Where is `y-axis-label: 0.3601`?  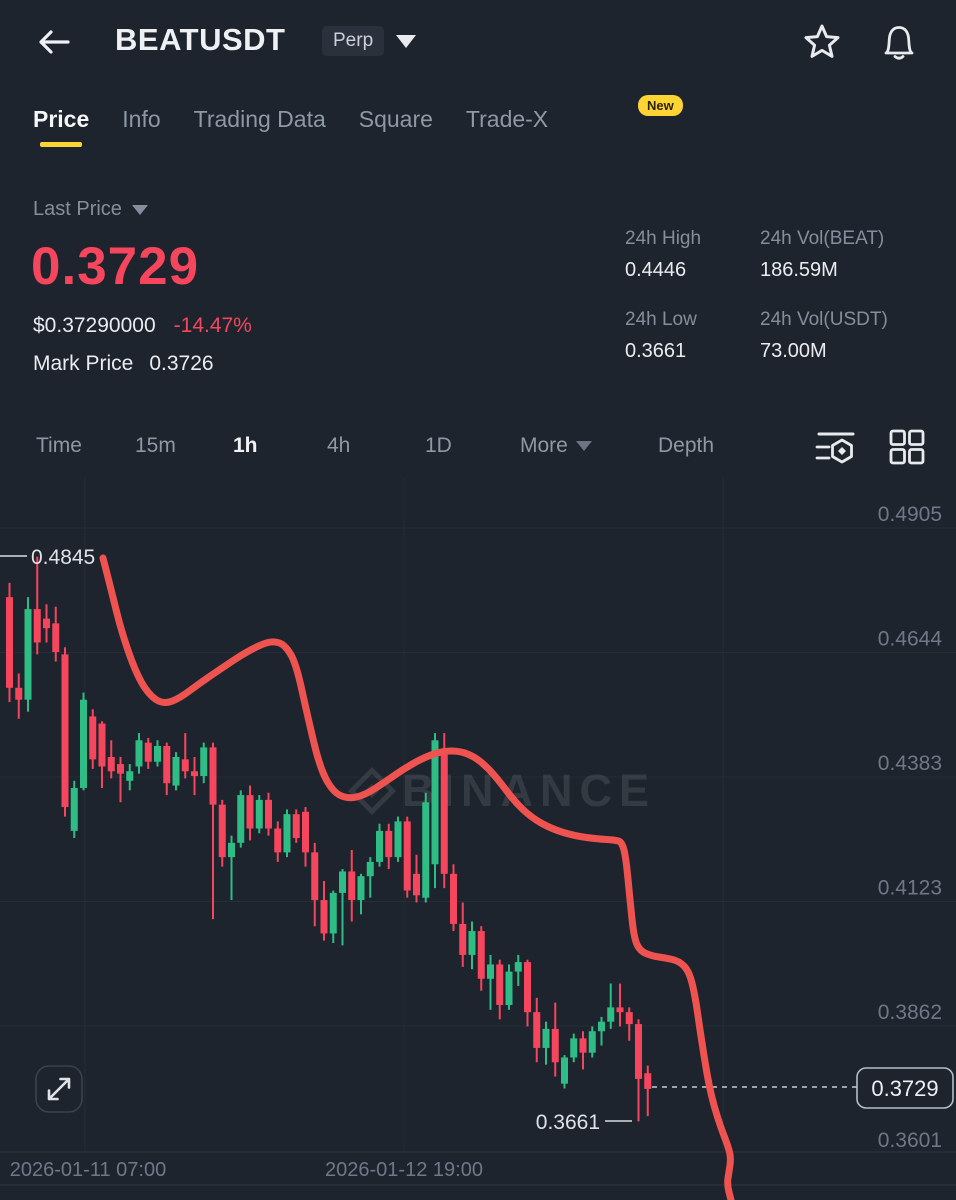 y-axis-label: 0.3601 is located at coordinates (910, 1140).